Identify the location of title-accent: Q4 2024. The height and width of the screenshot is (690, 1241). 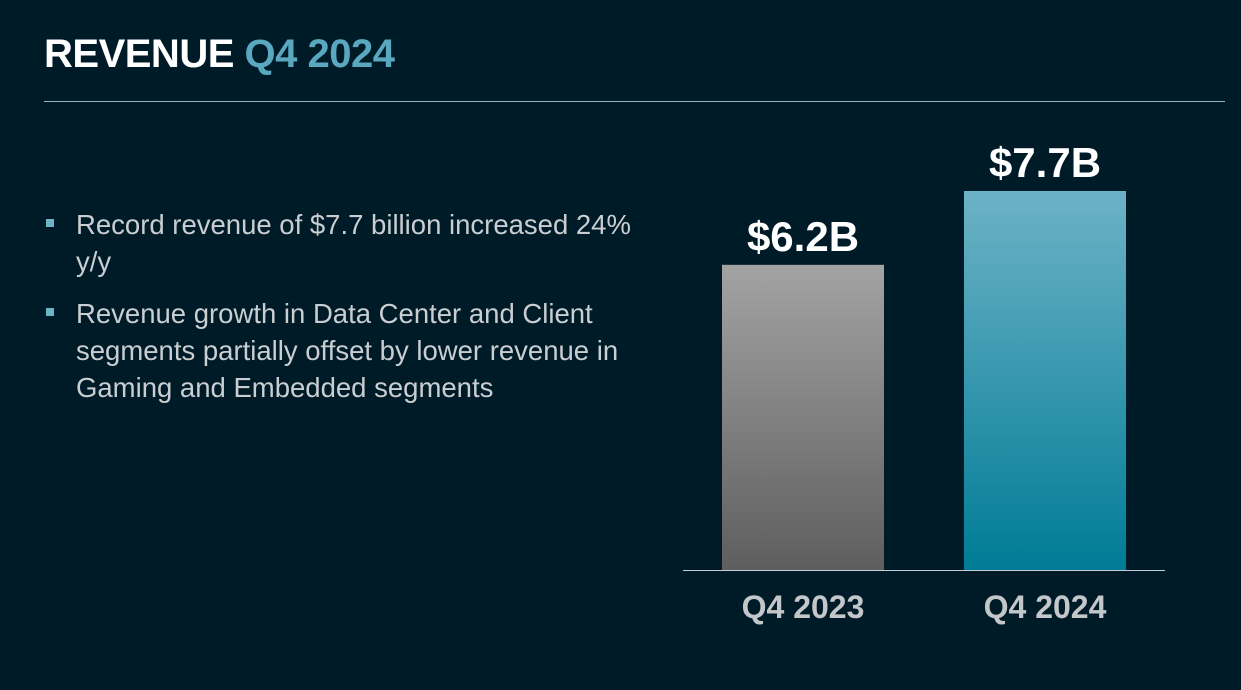
(319, 54).